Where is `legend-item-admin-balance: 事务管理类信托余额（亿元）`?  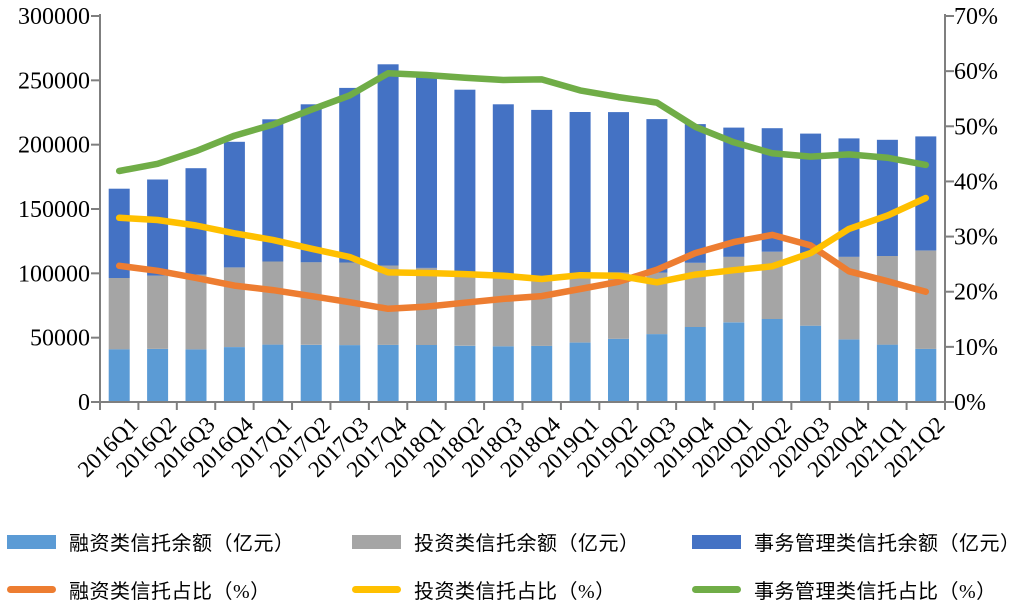 legend-item-admin-balance: 事务管理类信托余额（亿元） is located at coordinates (852, 541).